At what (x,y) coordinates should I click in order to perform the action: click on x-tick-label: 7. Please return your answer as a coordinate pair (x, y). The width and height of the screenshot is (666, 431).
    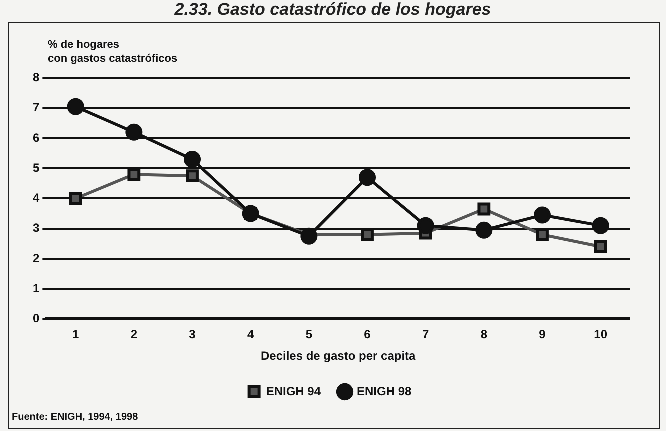
    Looking at the image, I should click on (426, 335).